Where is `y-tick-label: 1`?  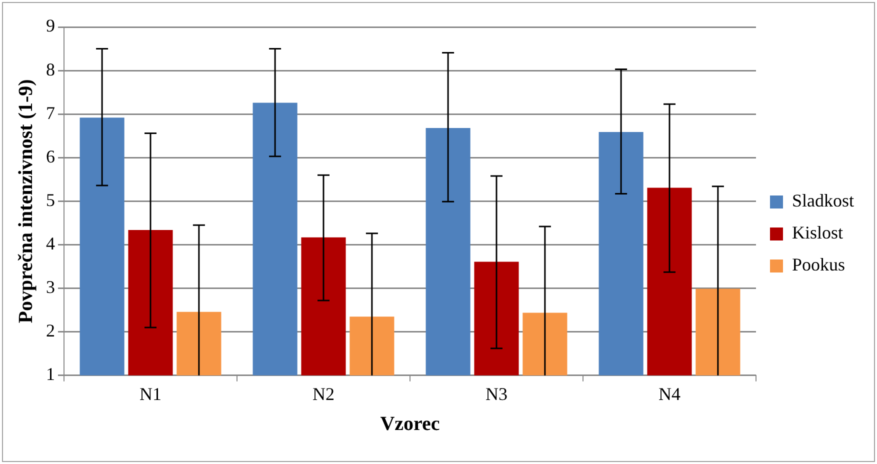
y-tick-label: 1 is located at coordinates (50, 374).